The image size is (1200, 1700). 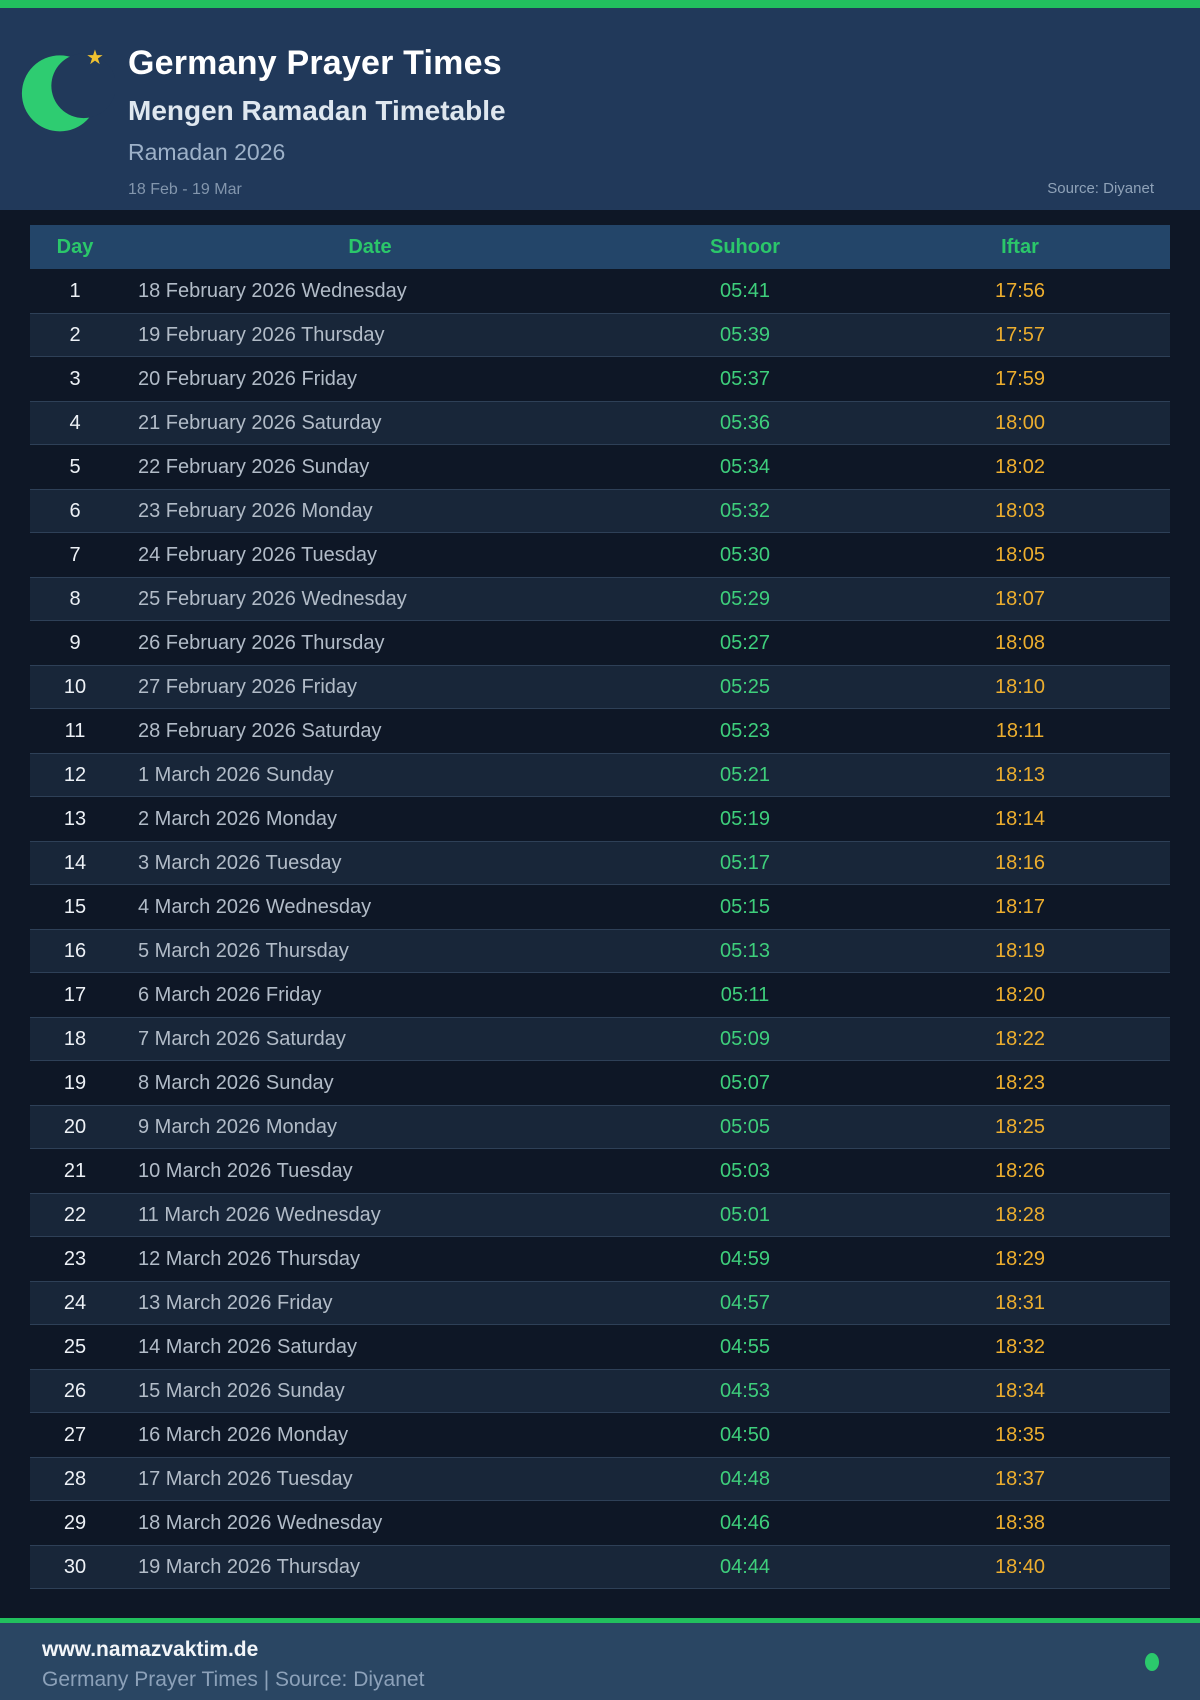 I want to click on table-row: 13 2 March 2026 Monday 05:19 18:14, so click(x=600, y=819).